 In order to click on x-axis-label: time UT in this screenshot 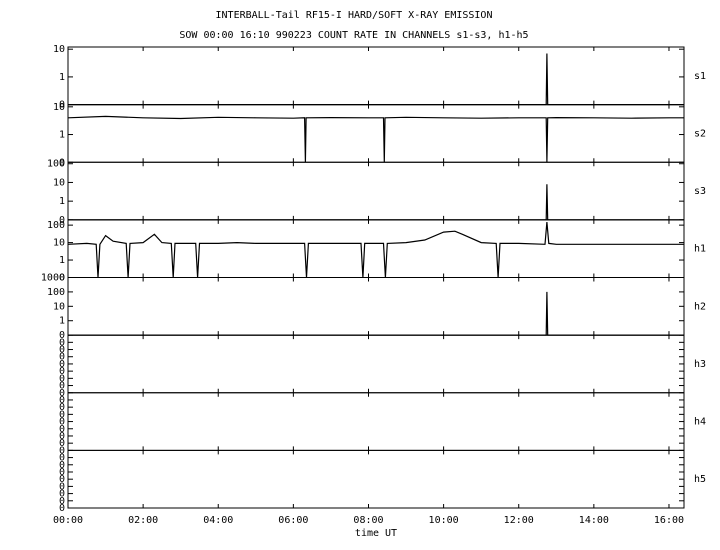, I will do `click(376, 533)`.